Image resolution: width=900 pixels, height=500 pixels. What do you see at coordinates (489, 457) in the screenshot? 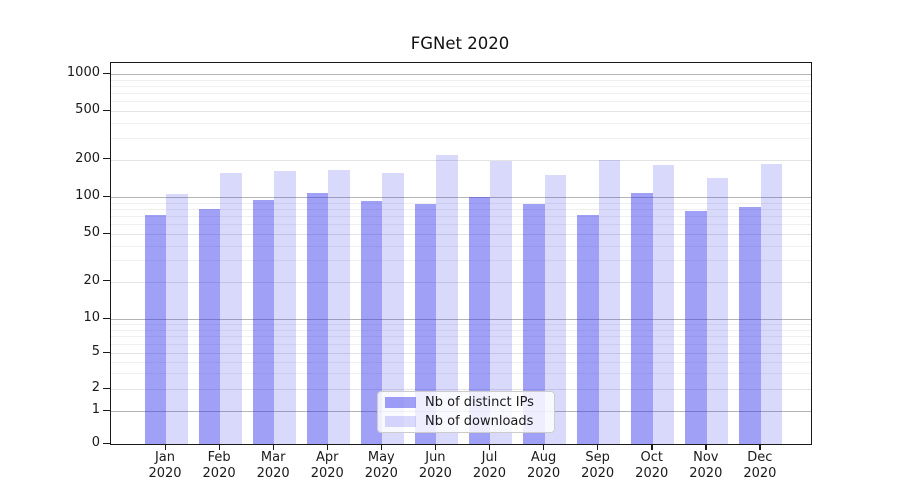
I see `x-tick-month: Jul` at bounding box center [489, 457].